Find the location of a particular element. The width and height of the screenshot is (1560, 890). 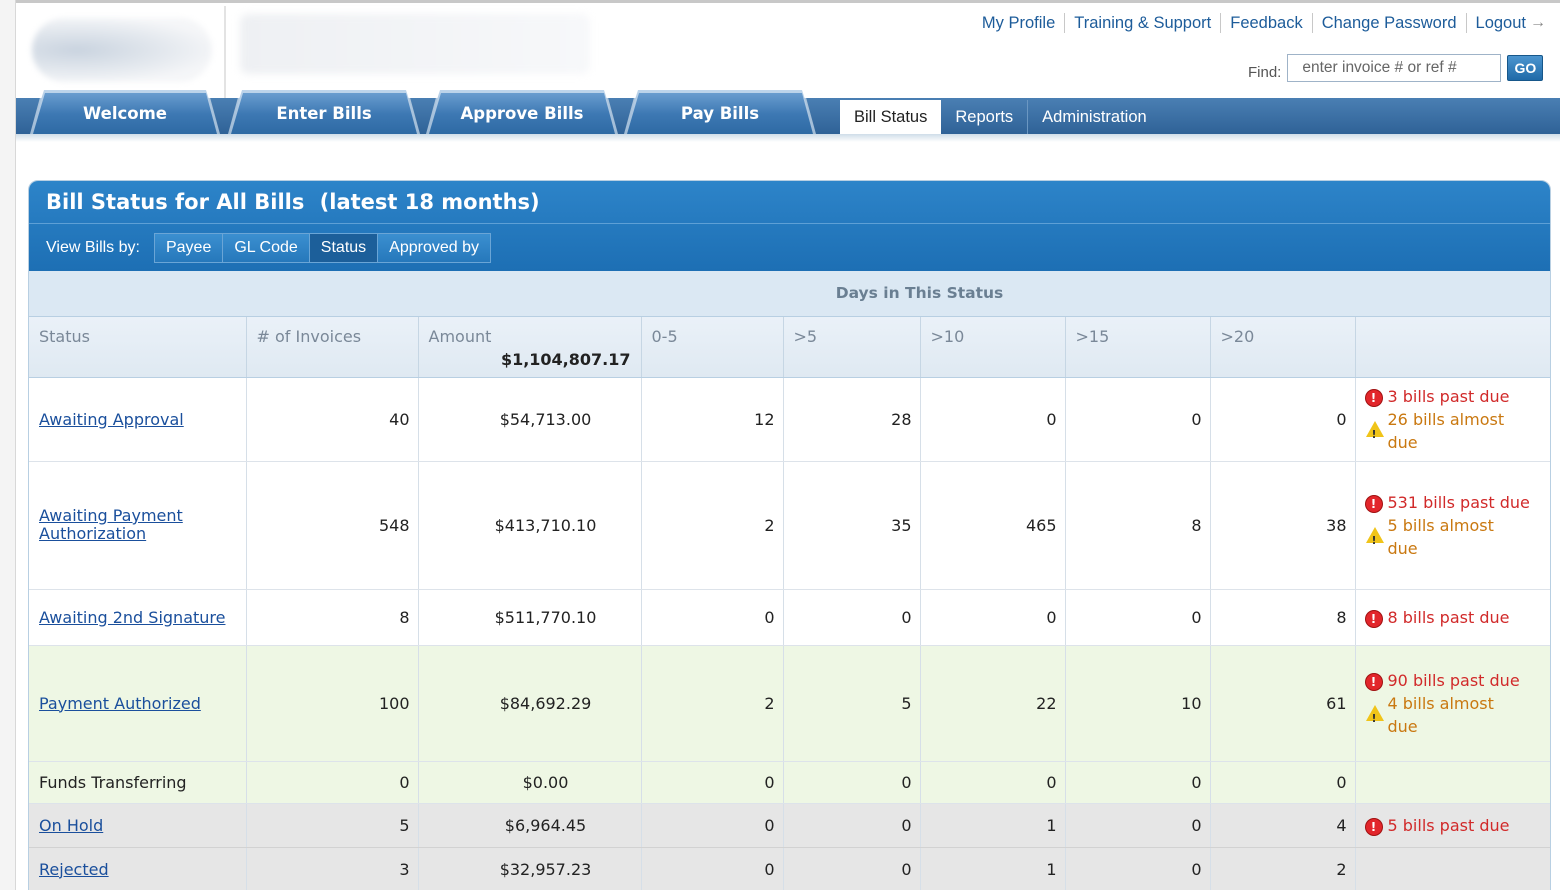

past-due-text: 3 bills past due is located at coordinates (1448, 396).